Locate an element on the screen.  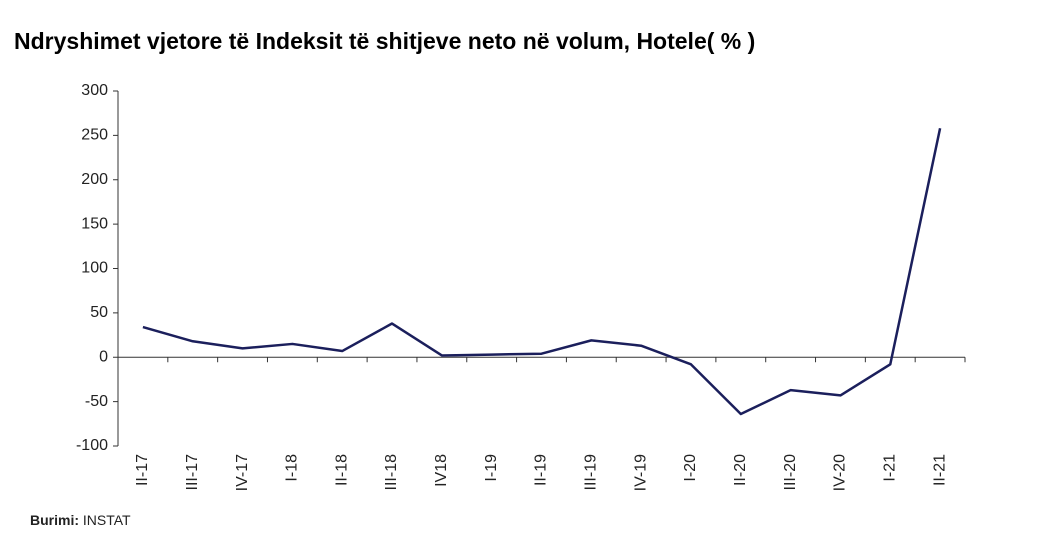
y-tick-label: 250 is located at coordinates (94, 135).